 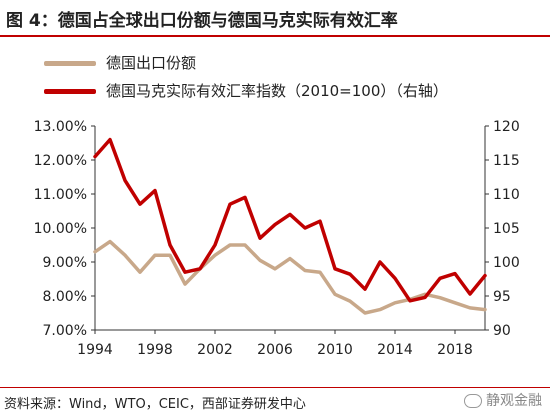 What do you see at coordinates (275, 36) in the screenshot?
I see `title-divider` at bounding box center [275, 36].